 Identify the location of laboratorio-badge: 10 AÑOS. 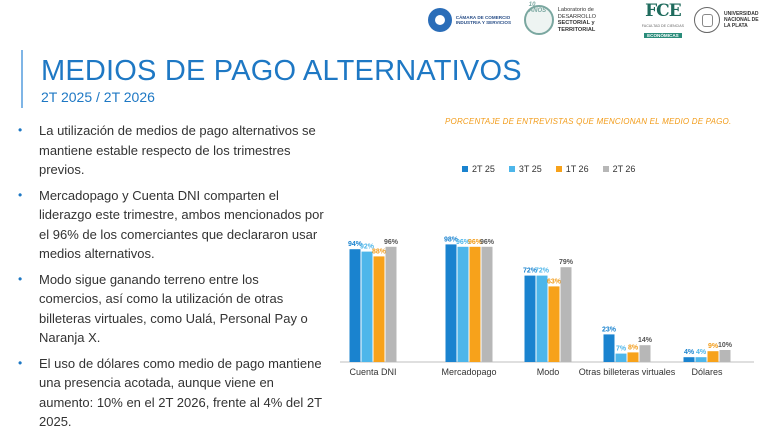
(537, 8).